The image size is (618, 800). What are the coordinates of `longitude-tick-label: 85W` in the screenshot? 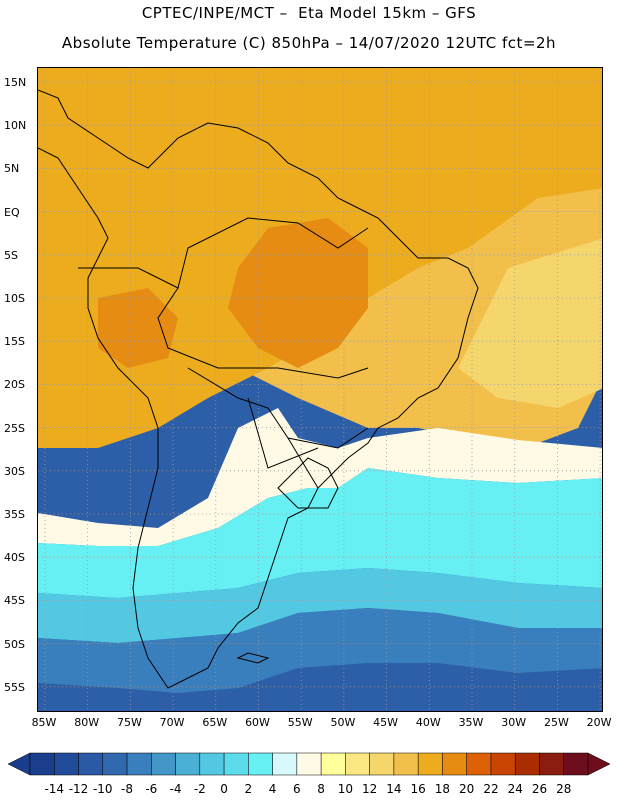 It's located at (44, 722).